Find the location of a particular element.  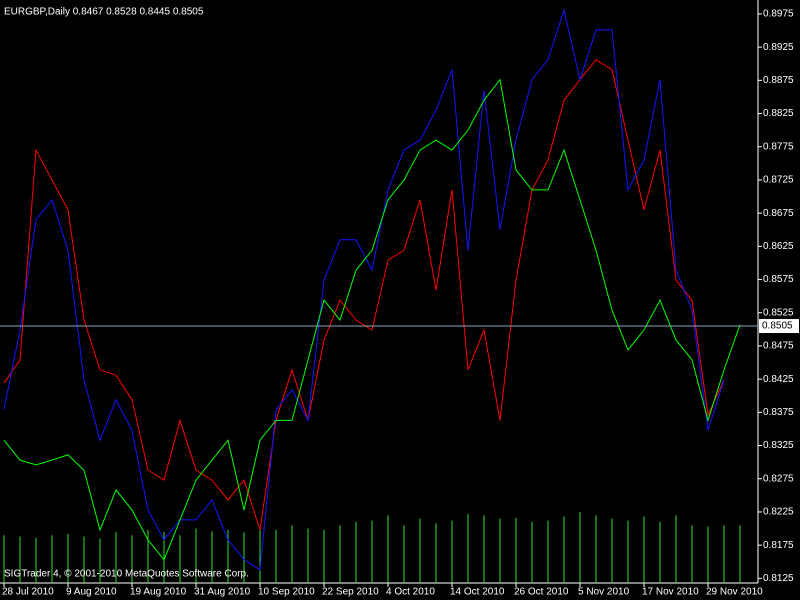

x-tick-label: 17 Nov 2010 is located at coordinates (670, 592).